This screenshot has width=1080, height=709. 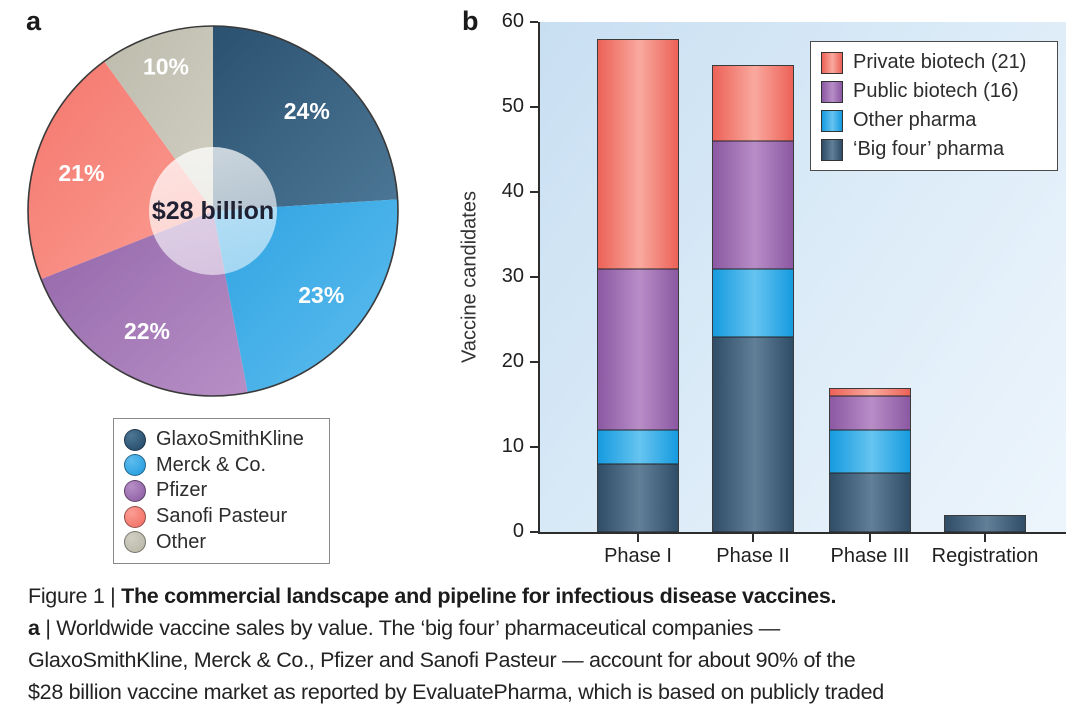 I want to click on pie-percent-label: 22%, so click(x=147, y=331).